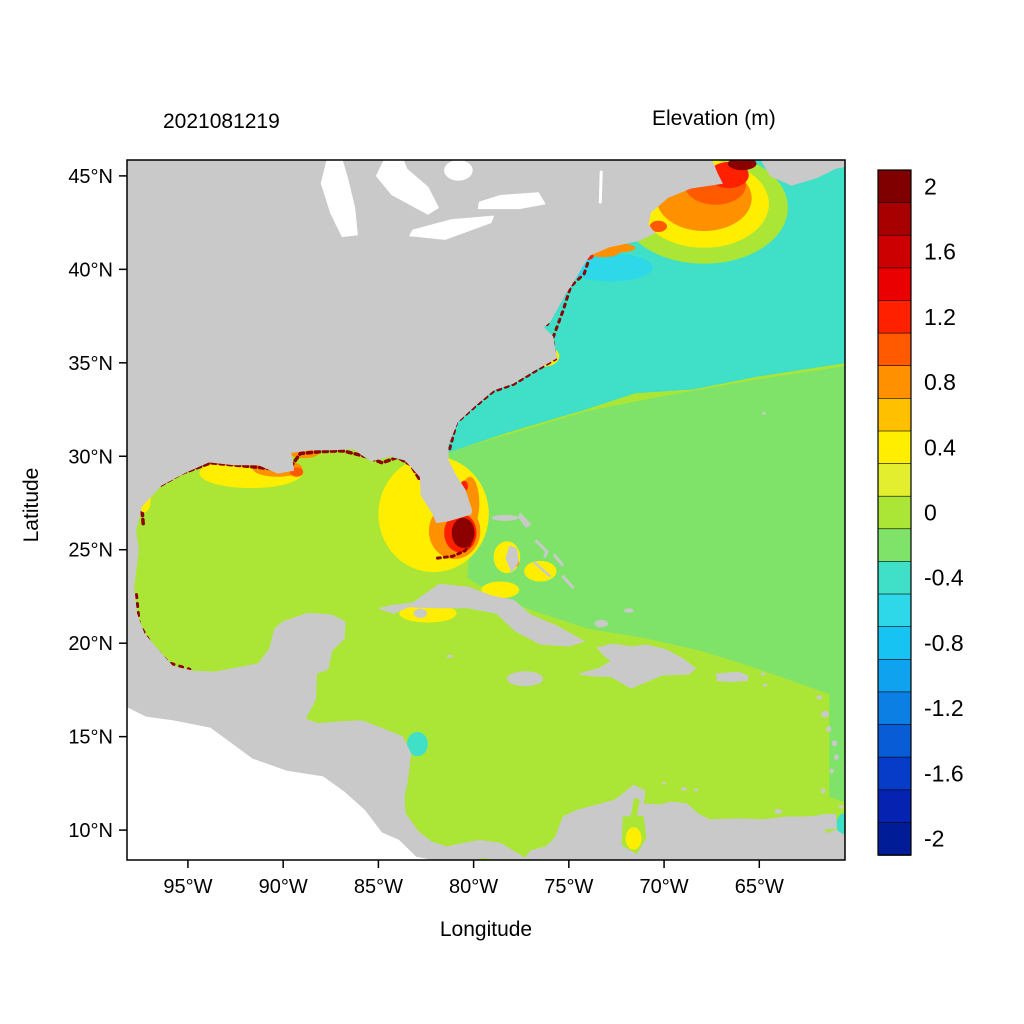 This screenshot has width=1024, height=1024. What do you see at coordinates (633, 838) in the screenshot?
I see `maracaibo-yellow` at bounding box center [633, 838].